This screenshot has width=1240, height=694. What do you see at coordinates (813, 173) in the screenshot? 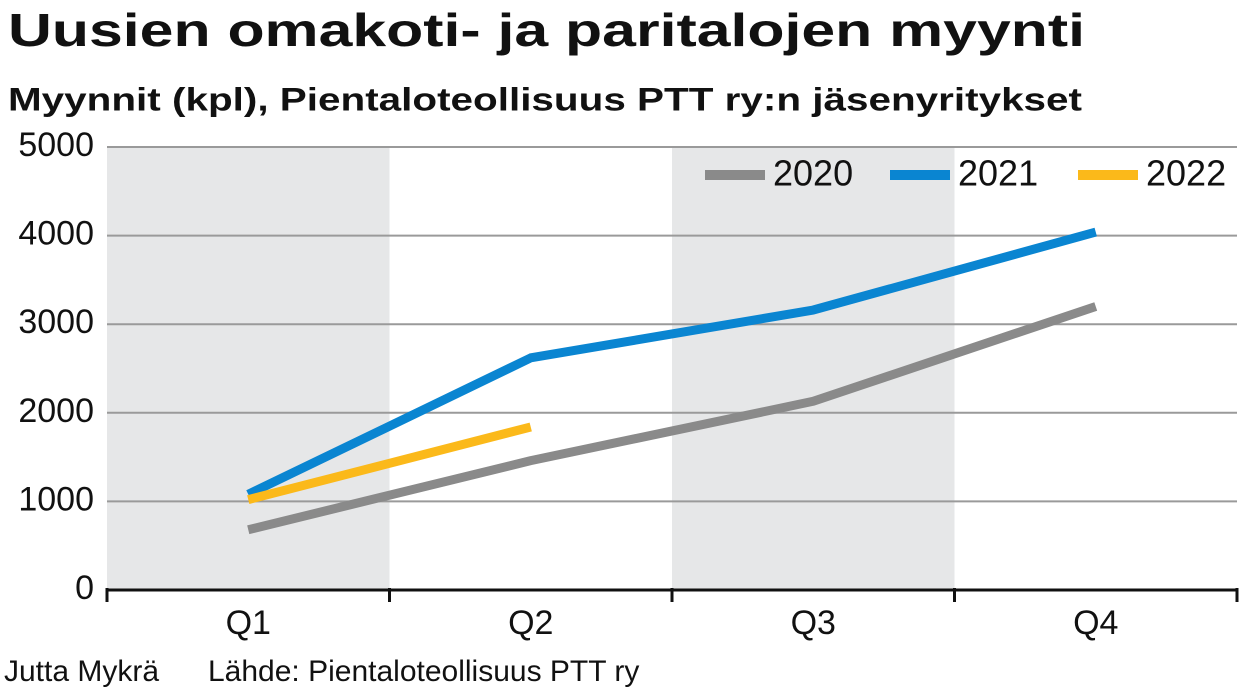
I see `legend-label: 2020` at bounding box center [813, 173].